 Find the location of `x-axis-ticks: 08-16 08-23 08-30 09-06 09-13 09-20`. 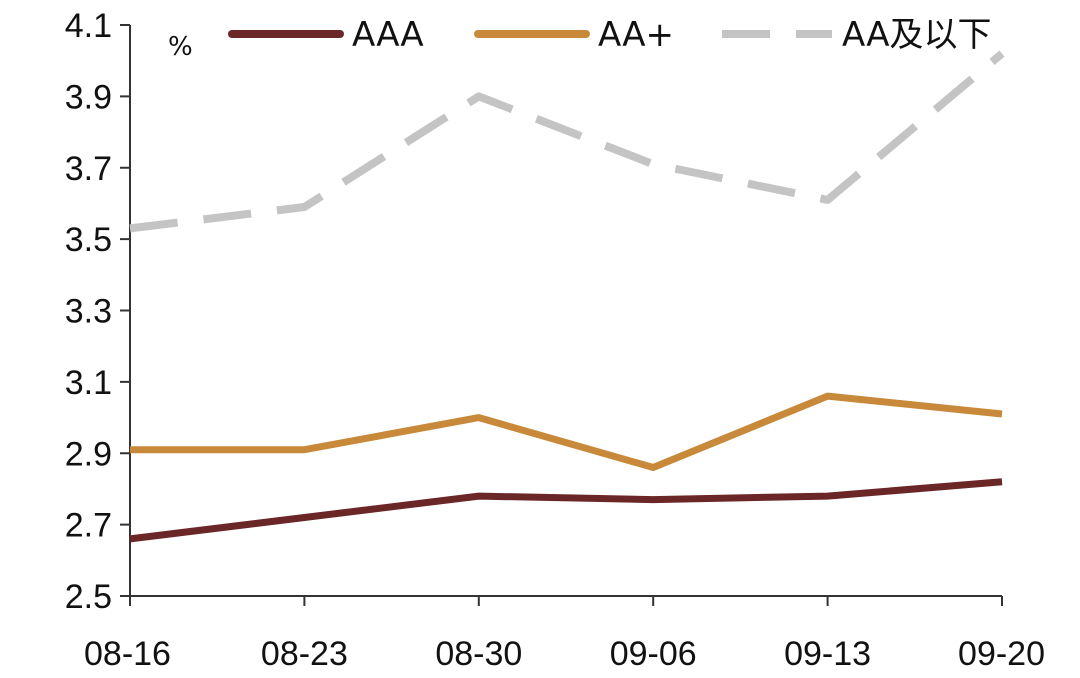

x-axis-ticks: 08-16 08-23 08-30 09-06 09-13 09-20 is located at coordinates (564, 634).